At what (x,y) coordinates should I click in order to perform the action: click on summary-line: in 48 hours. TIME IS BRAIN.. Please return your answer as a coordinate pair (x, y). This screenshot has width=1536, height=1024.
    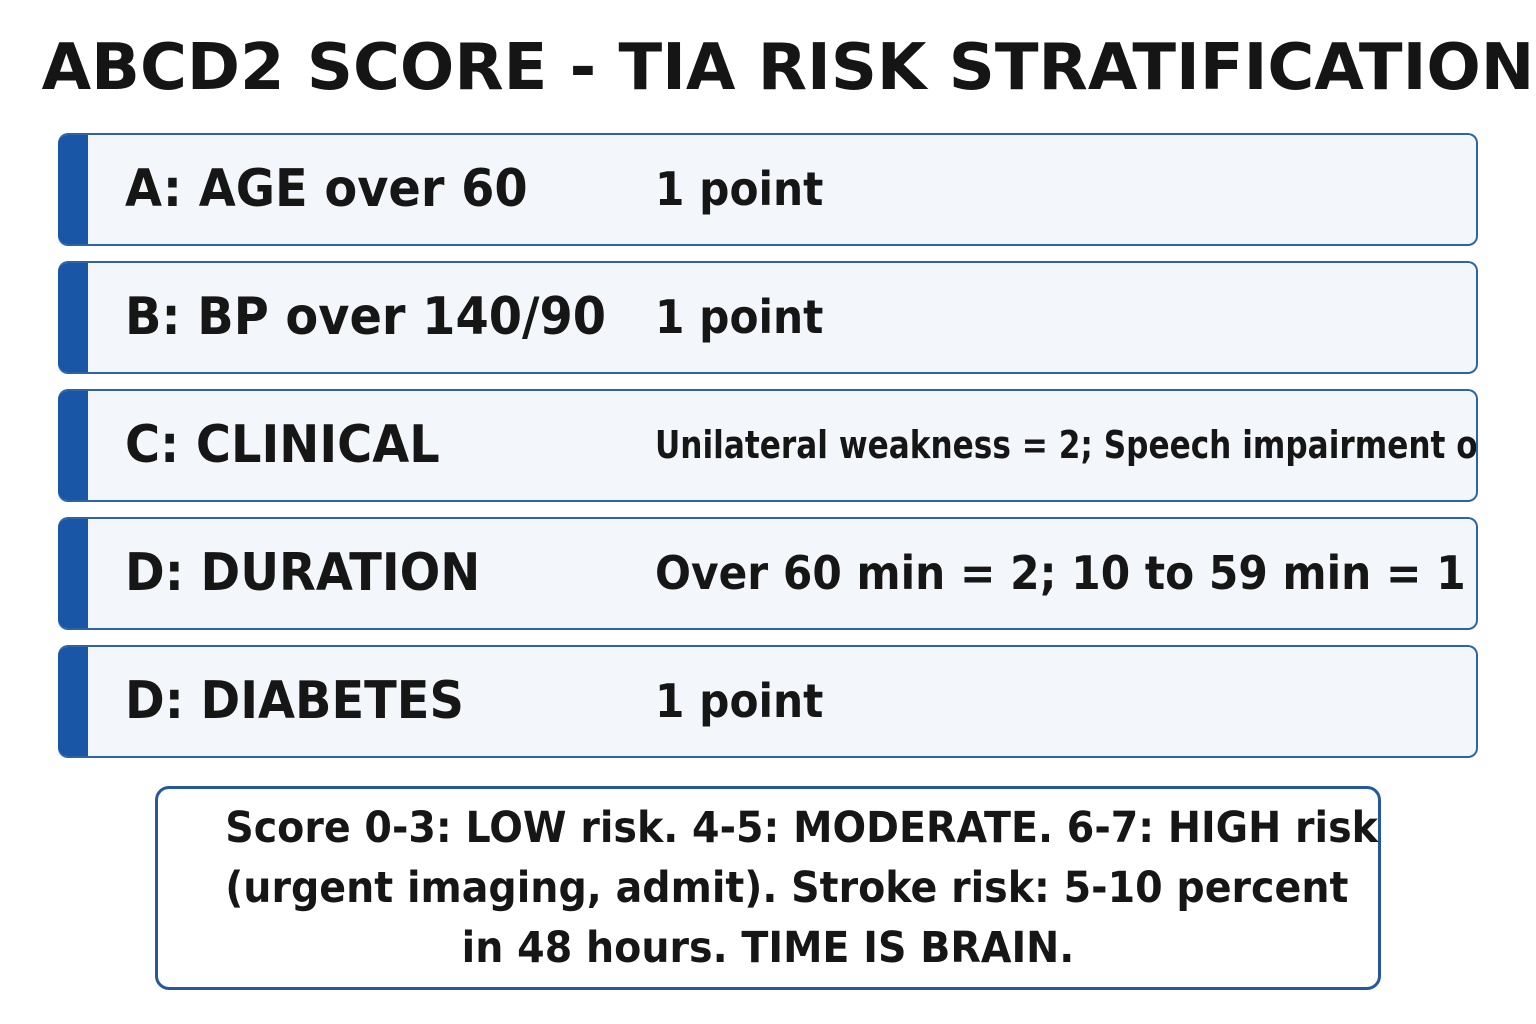
    Looking at the image, I should click on (768, 948).